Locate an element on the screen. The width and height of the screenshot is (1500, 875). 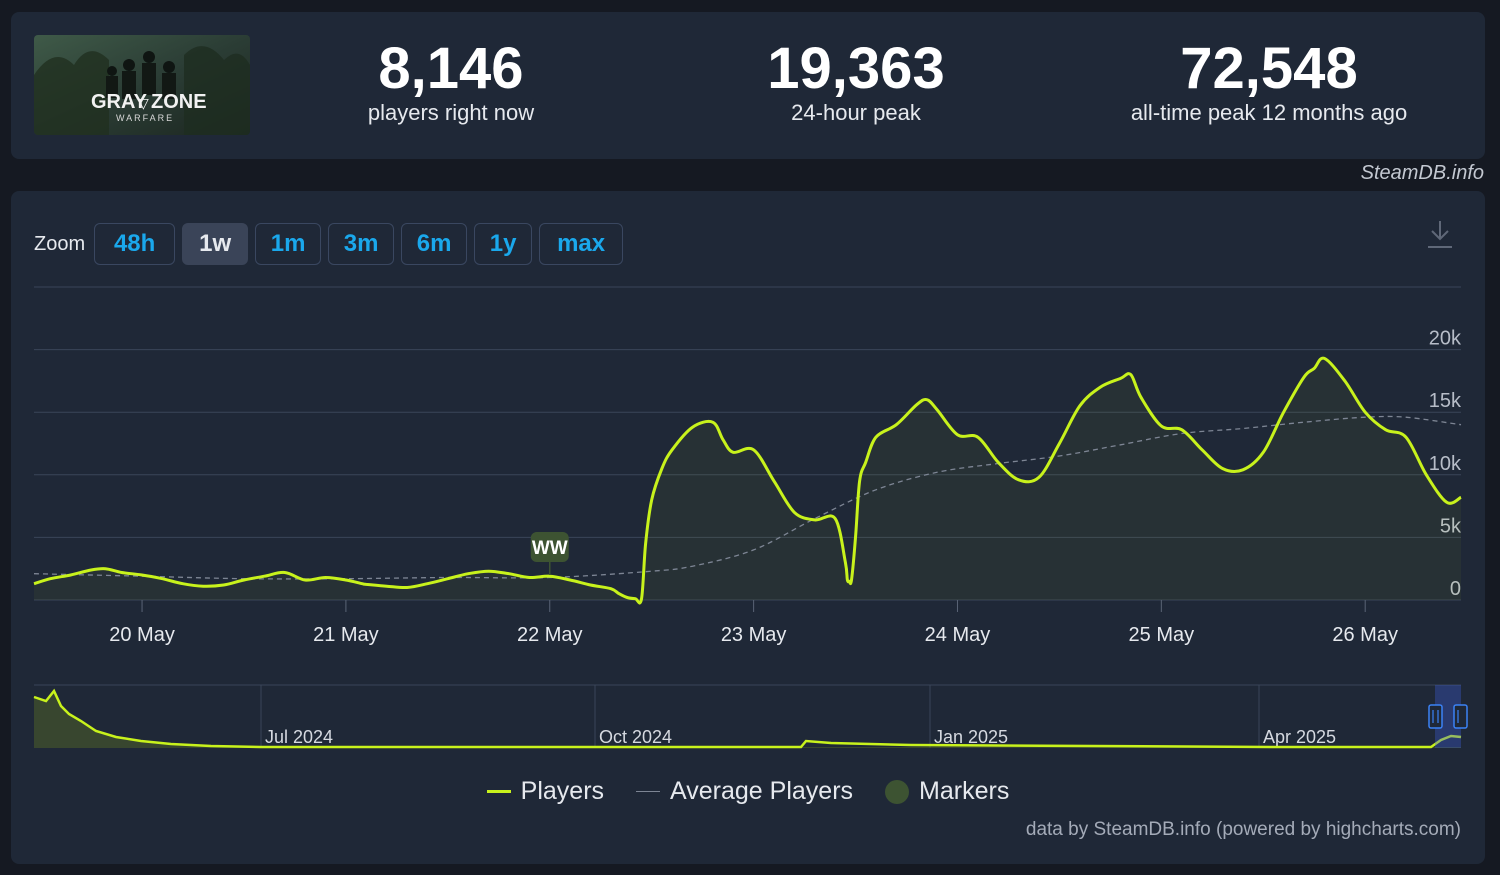
zoom-1y-button: 1y is located at coordinates (503, 244).